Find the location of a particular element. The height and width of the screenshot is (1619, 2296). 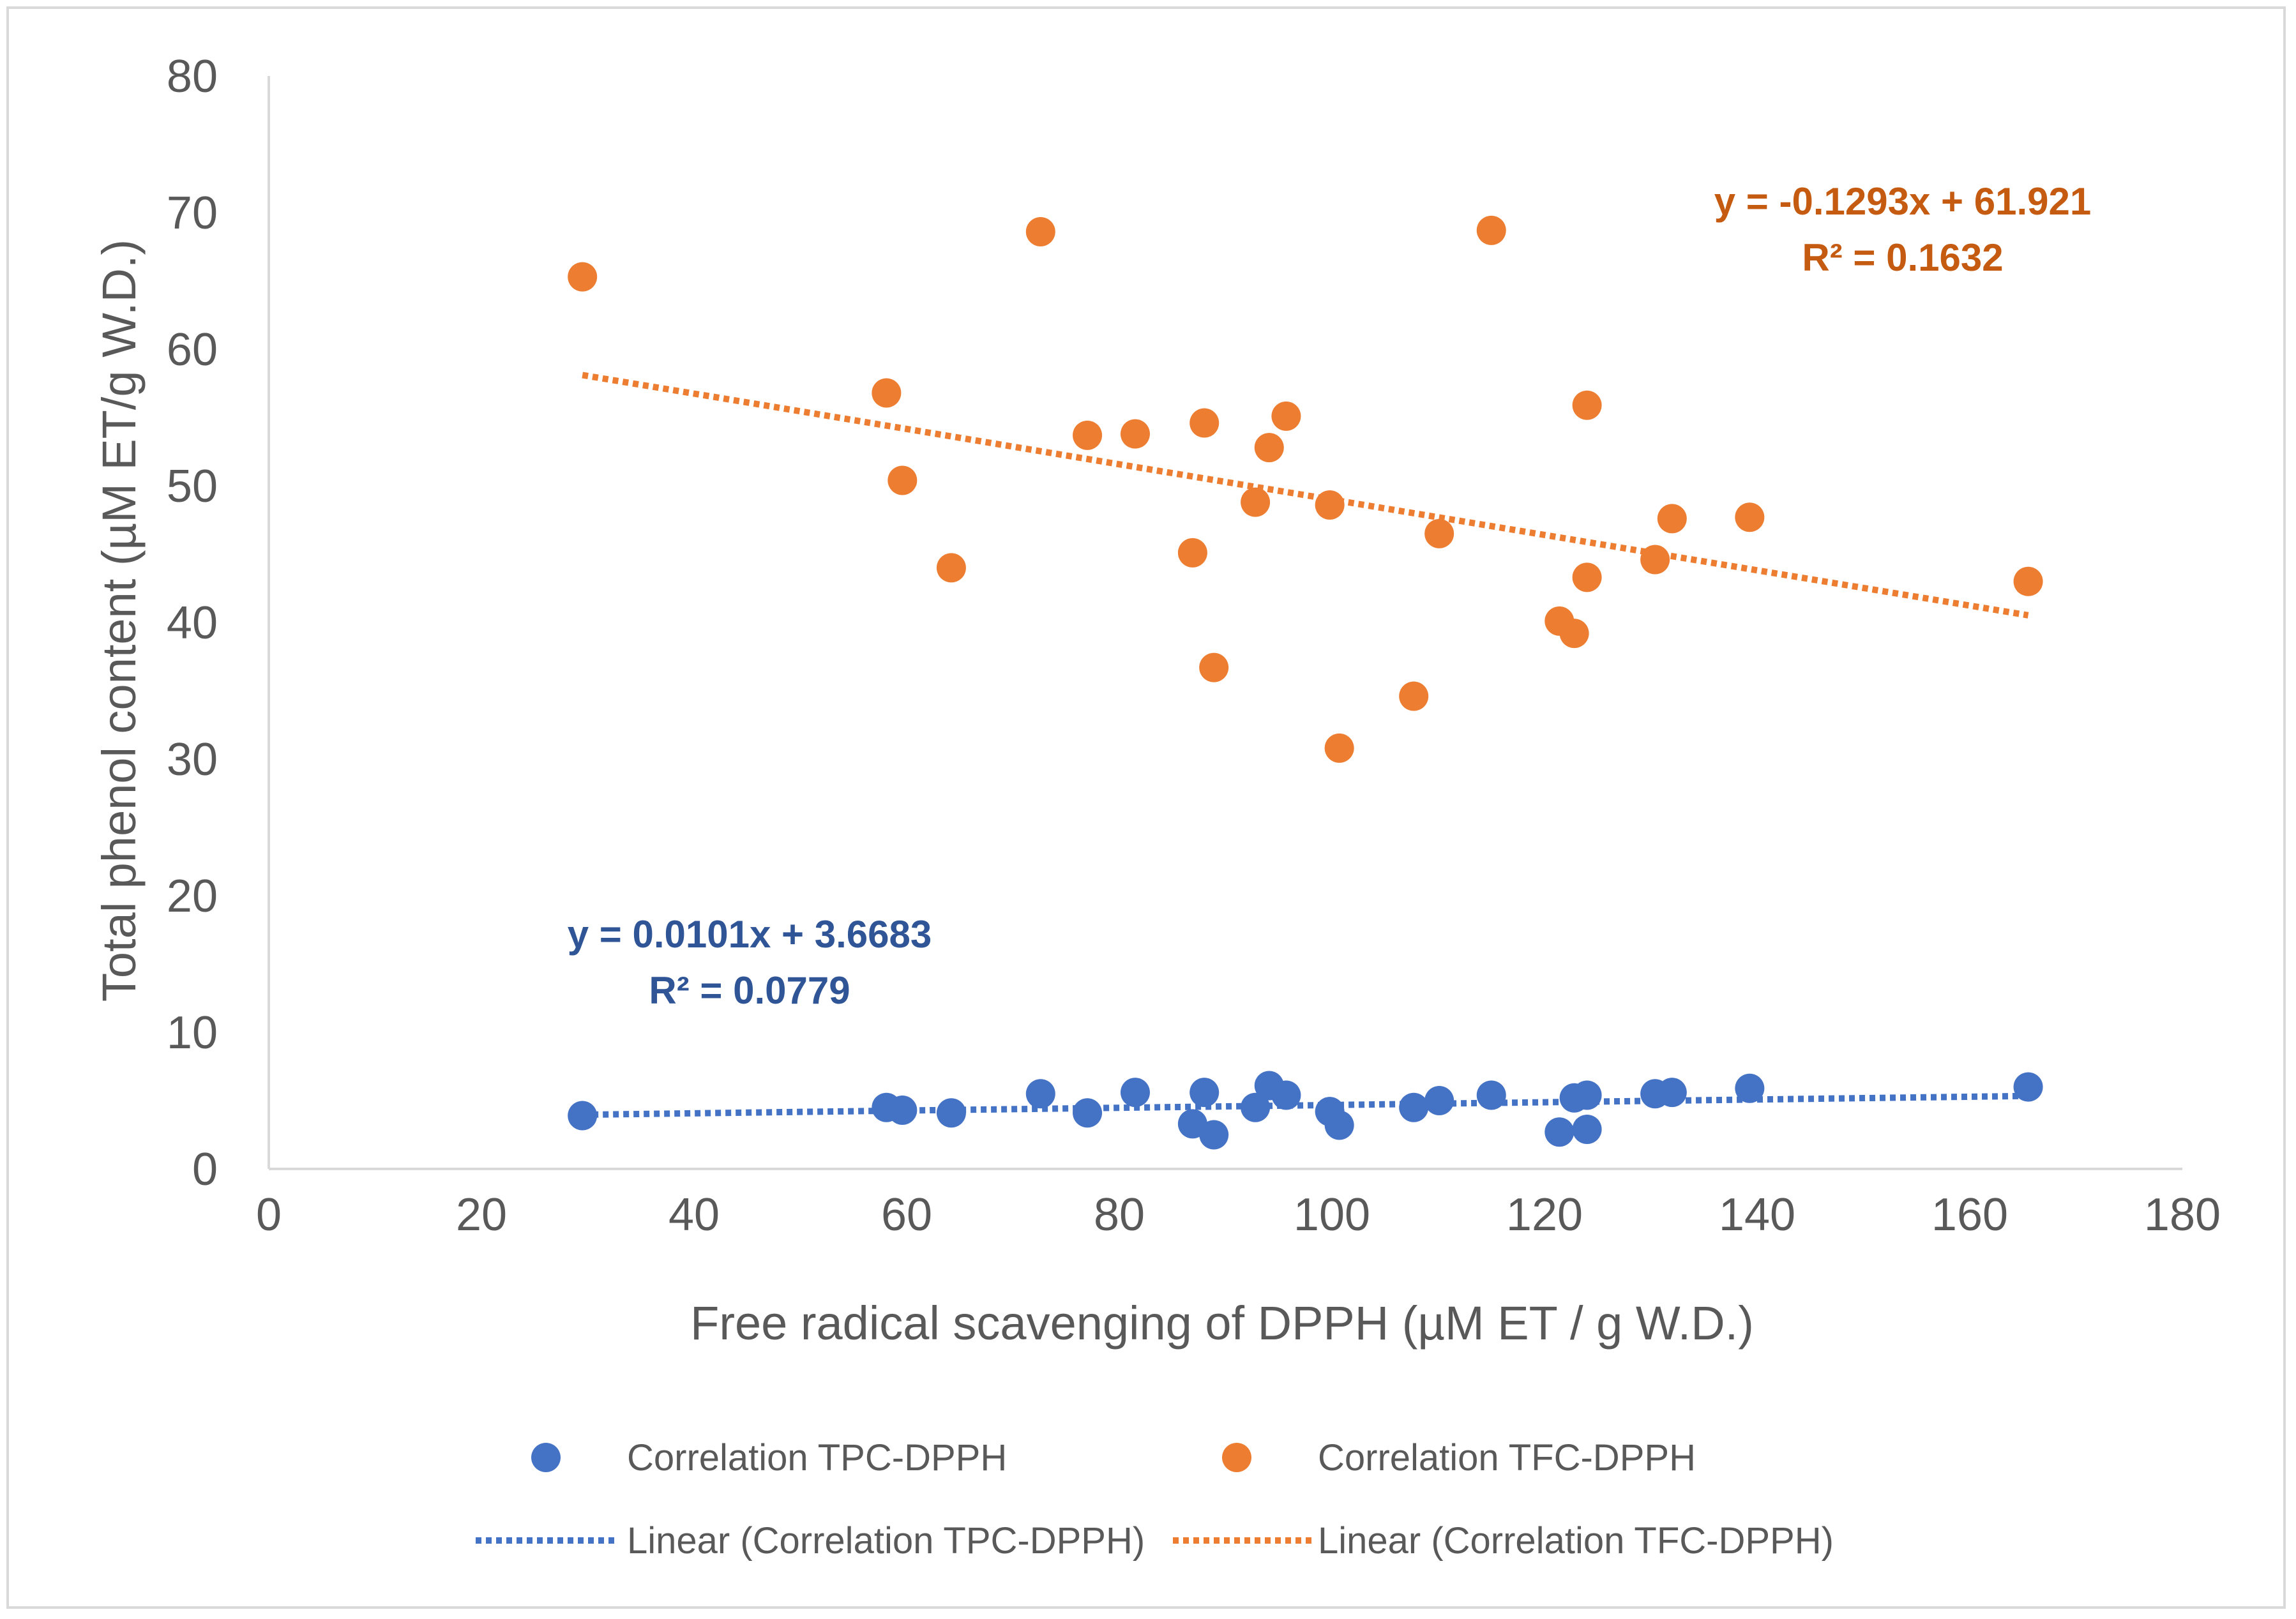

y-tick-label: 60 is located at coordinates (192, 349).